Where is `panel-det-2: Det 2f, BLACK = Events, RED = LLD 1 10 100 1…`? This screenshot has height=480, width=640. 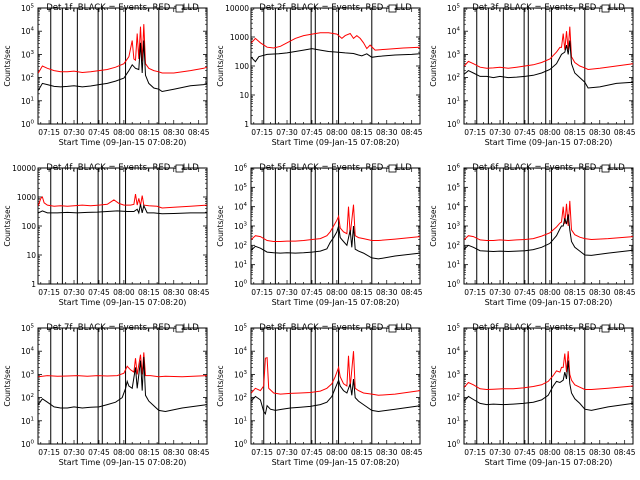 panel-det-2: Det 2f, BLACK = Events, RED = LLD 1 10 100 1… is located at coordinates (319, 75).